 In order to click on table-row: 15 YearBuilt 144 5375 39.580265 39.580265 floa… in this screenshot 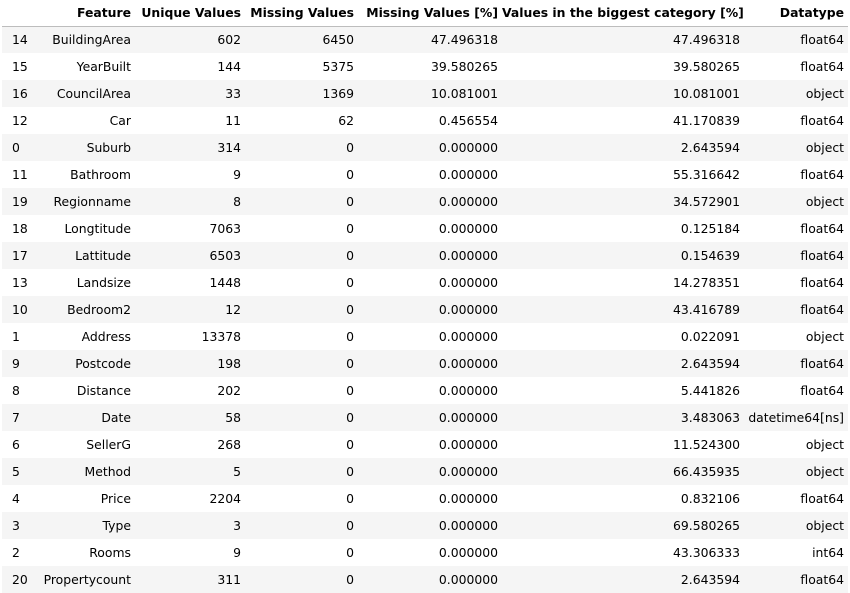, I will do `click(425, 66)`.